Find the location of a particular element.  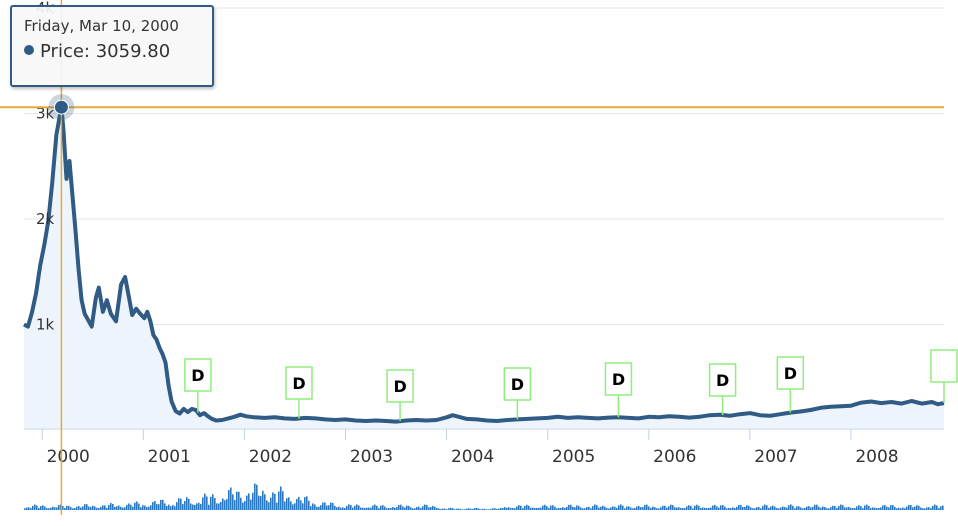

x-tick-label-1: 2001 is located at coordinates (169, 457).